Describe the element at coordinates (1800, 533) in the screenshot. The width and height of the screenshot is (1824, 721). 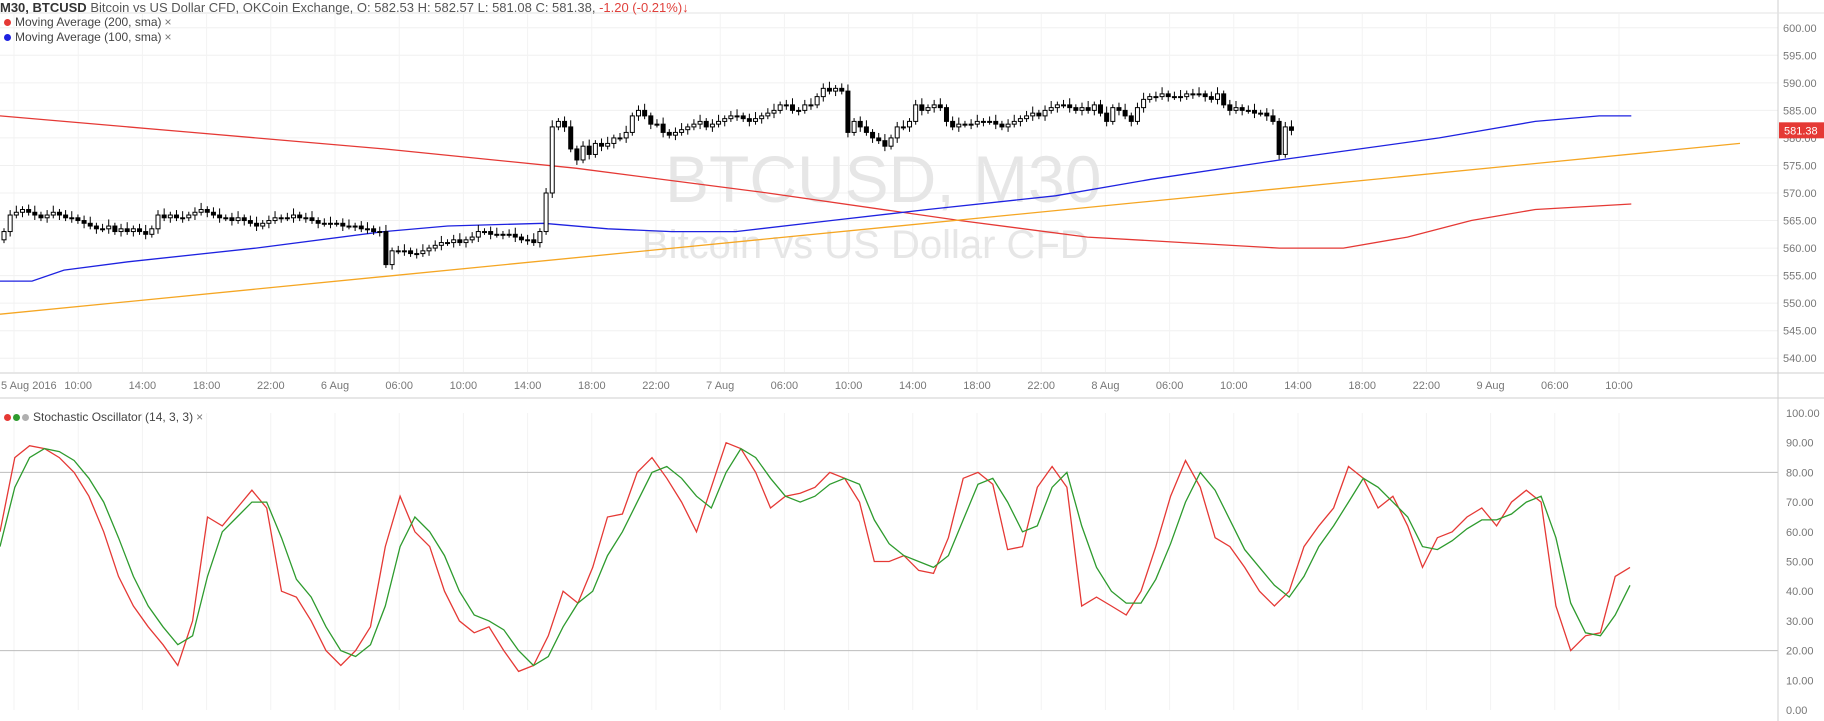
I see `stoch-y-tick-label: 60.00` at that location.